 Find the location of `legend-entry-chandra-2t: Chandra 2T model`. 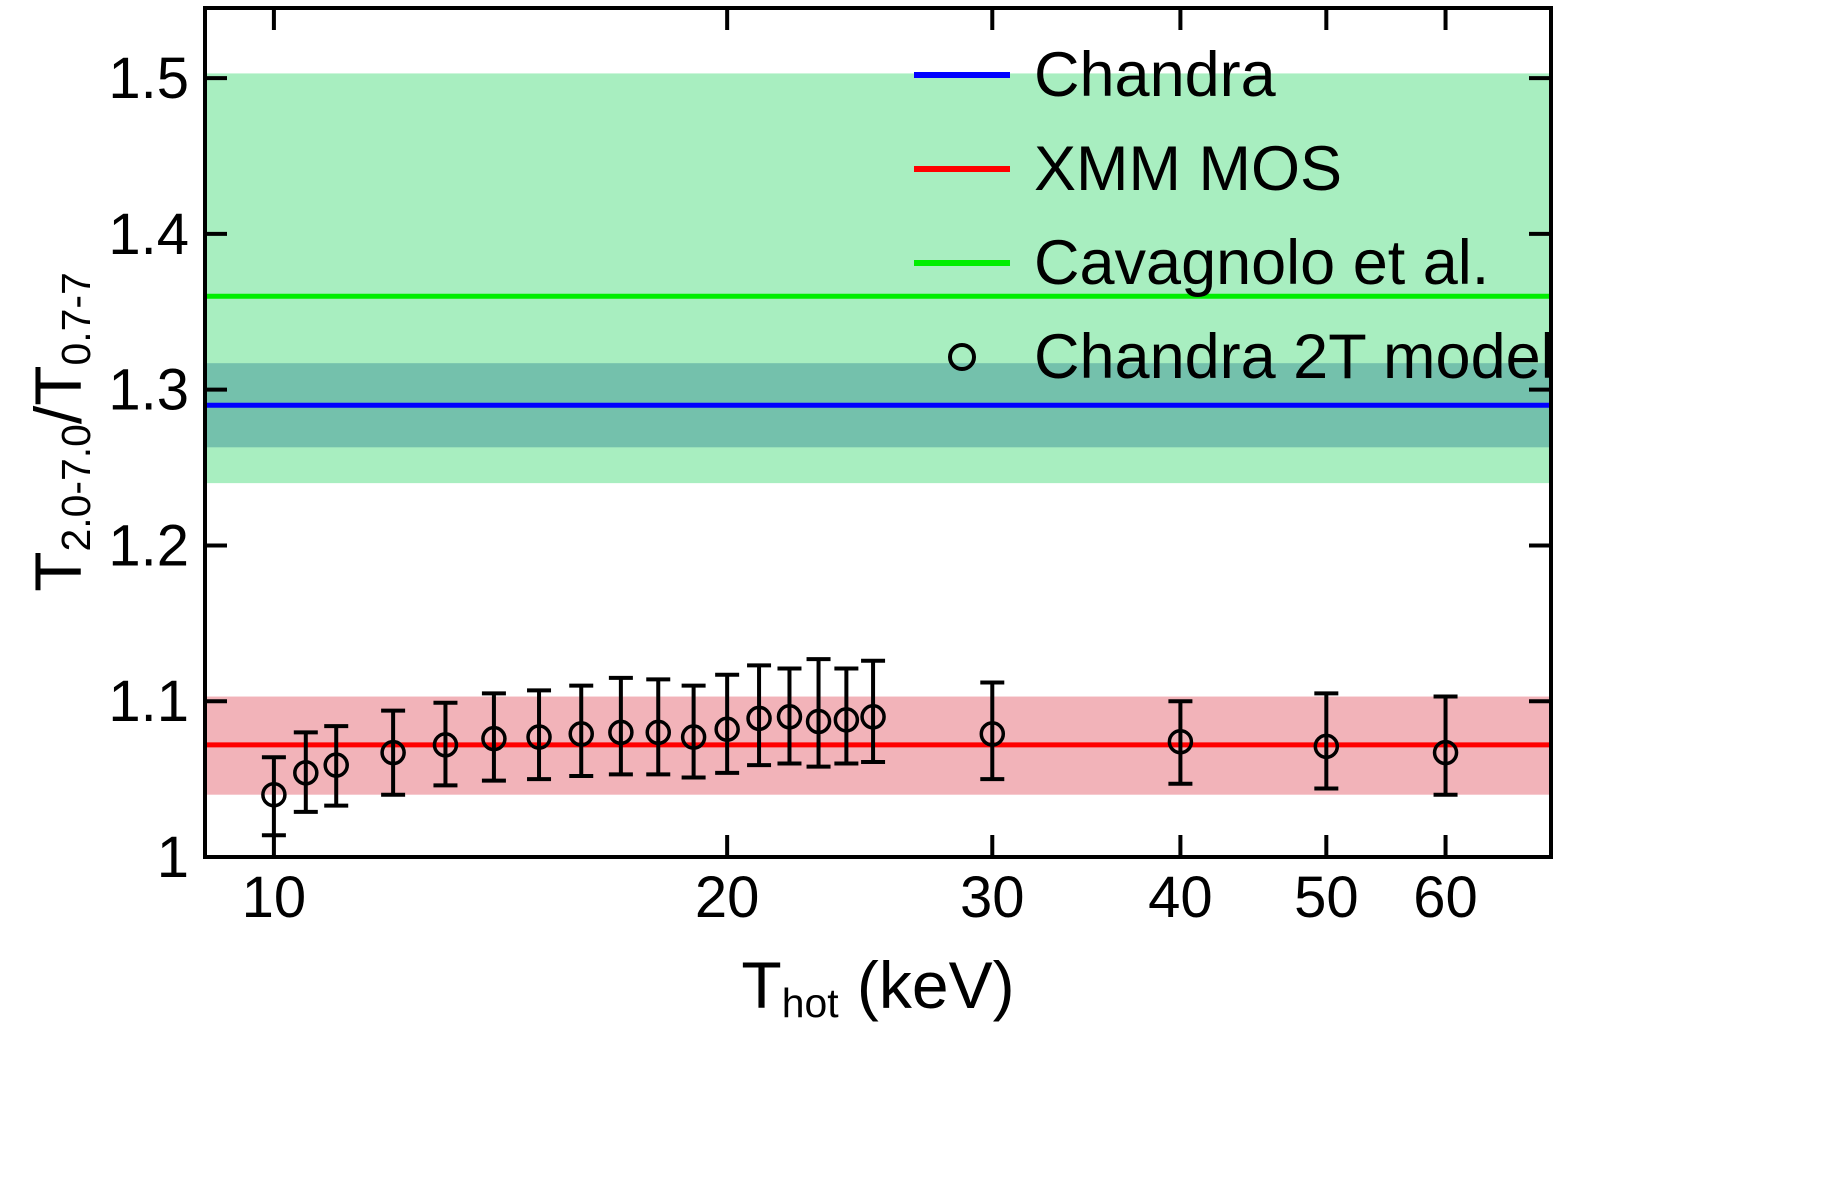

legend-entry-chandra-2t: Chandra 2T model is located at coordinates (1233, 357).